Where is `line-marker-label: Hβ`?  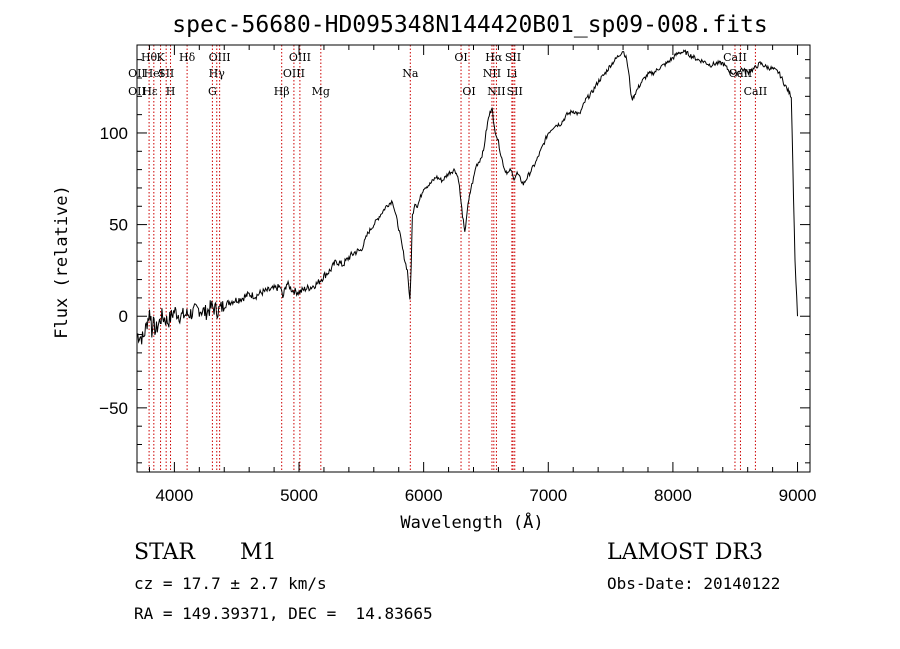
line-marker-label: Hβ is located at coordinates (282, 91).